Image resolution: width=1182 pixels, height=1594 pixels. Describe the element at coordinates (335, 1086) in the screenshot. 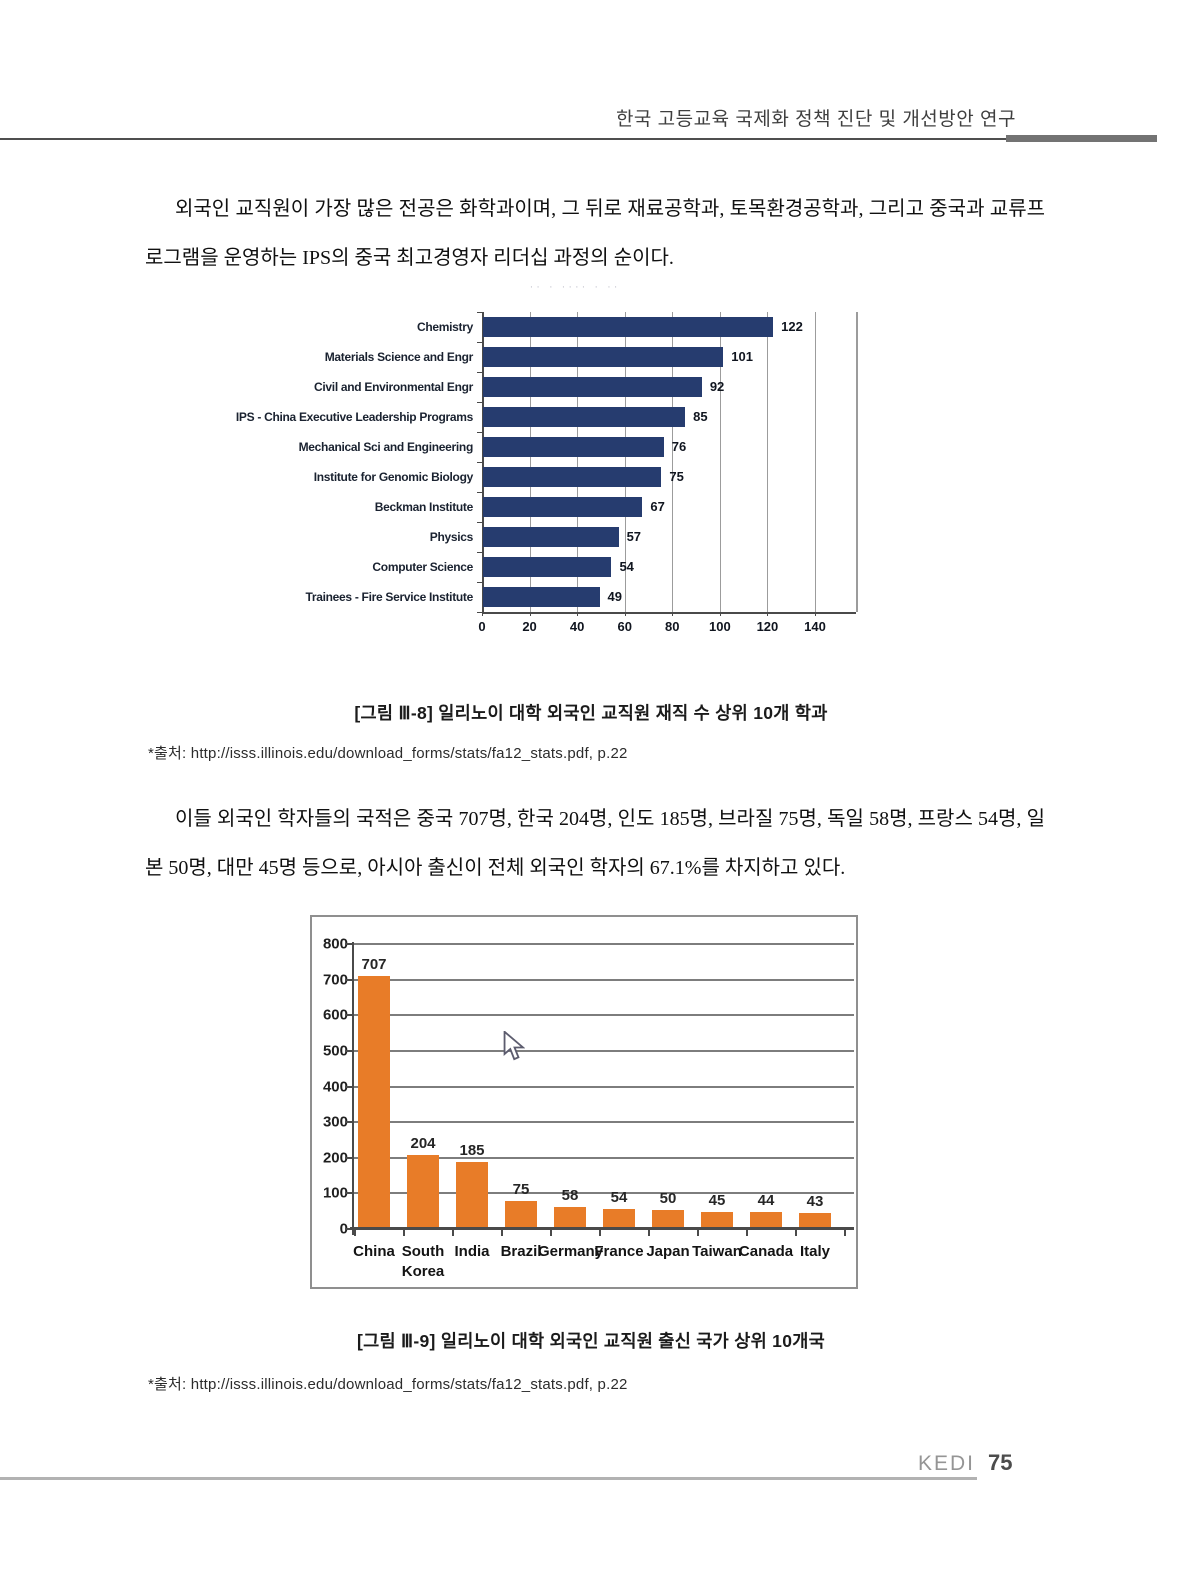

I see `y-tick-label: 400` at that location.